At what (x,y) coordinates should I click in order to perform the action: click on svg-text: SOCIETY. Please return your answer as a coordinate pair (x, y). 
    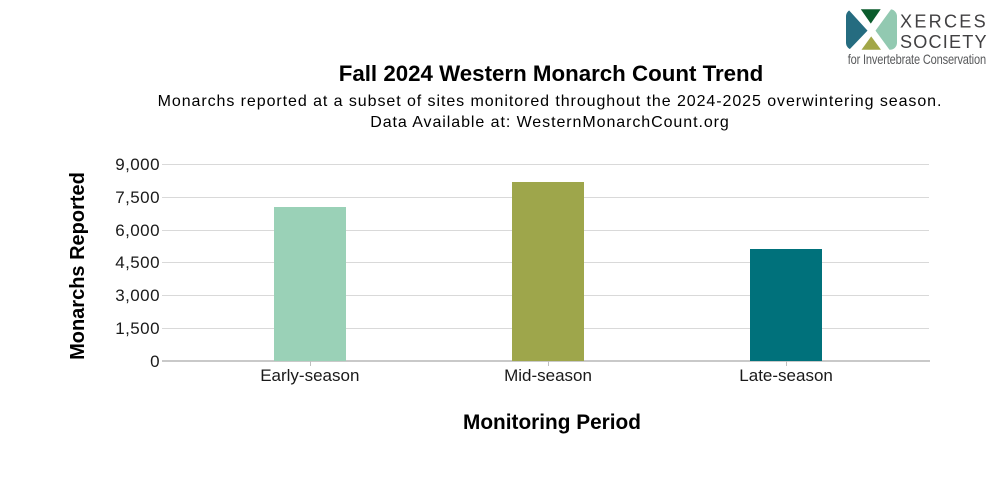
    Looking at the image, I should click on (944, 42).